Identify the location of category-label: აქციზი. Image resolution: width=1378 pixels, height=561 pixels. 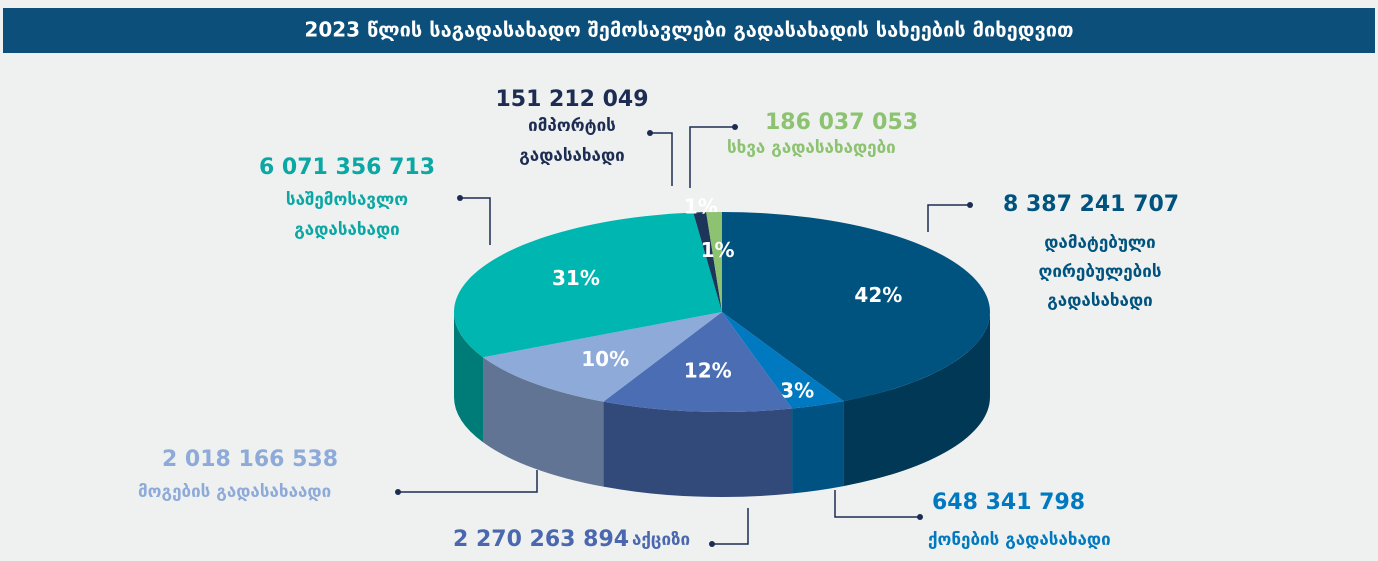
(661, 540).